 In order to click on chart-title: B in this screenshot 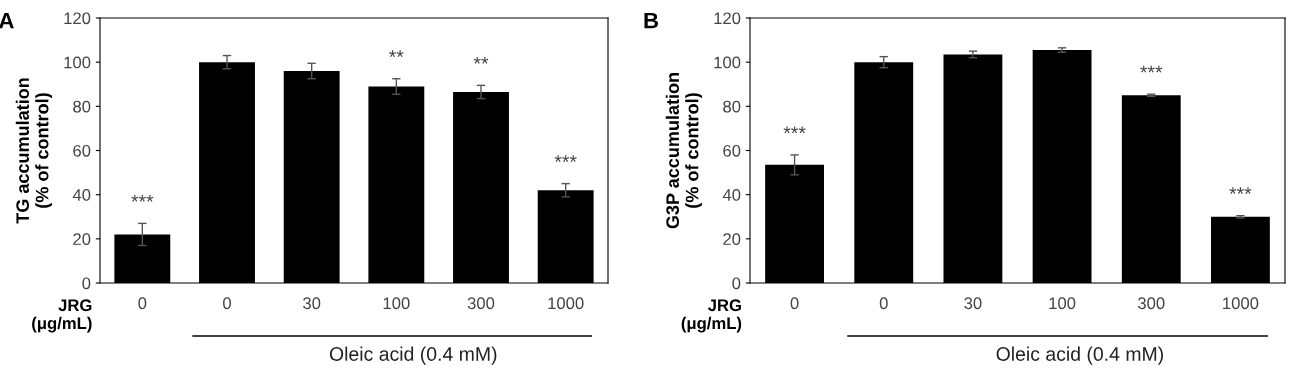, I will do `click(651, 20)`.